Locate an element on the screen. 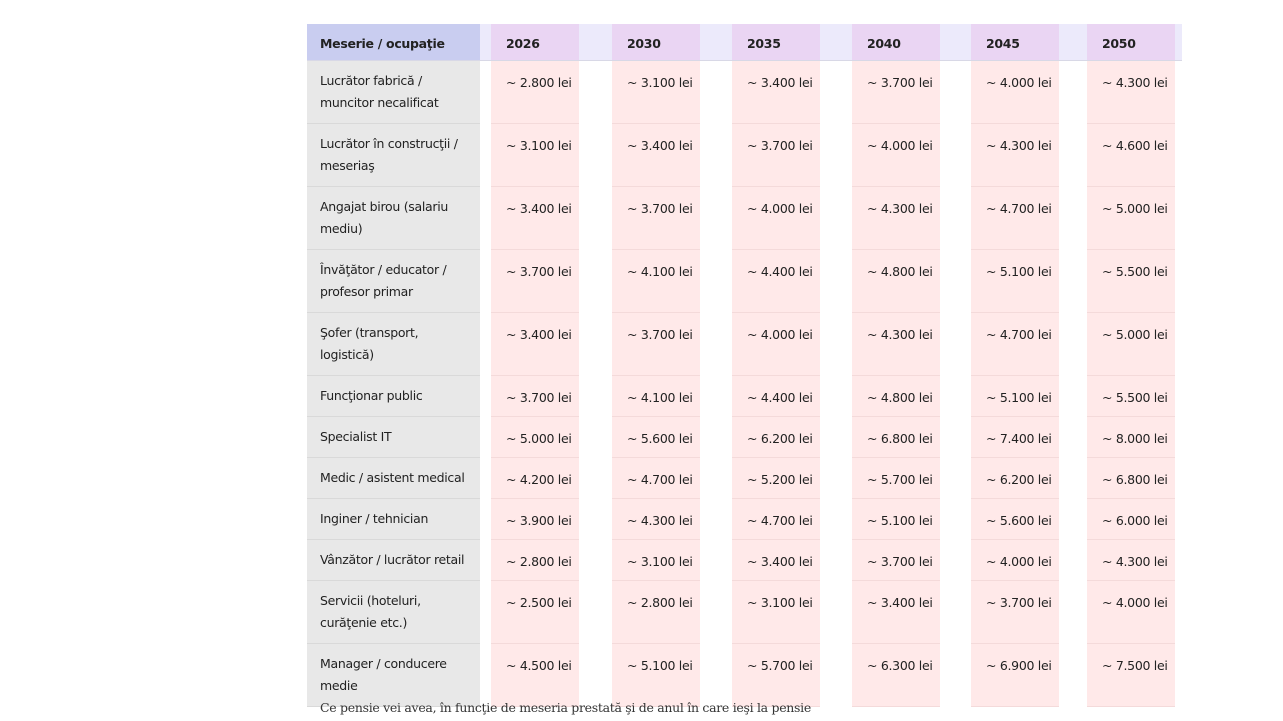  header-cell: 2040 is located at coordinates (896, 42).